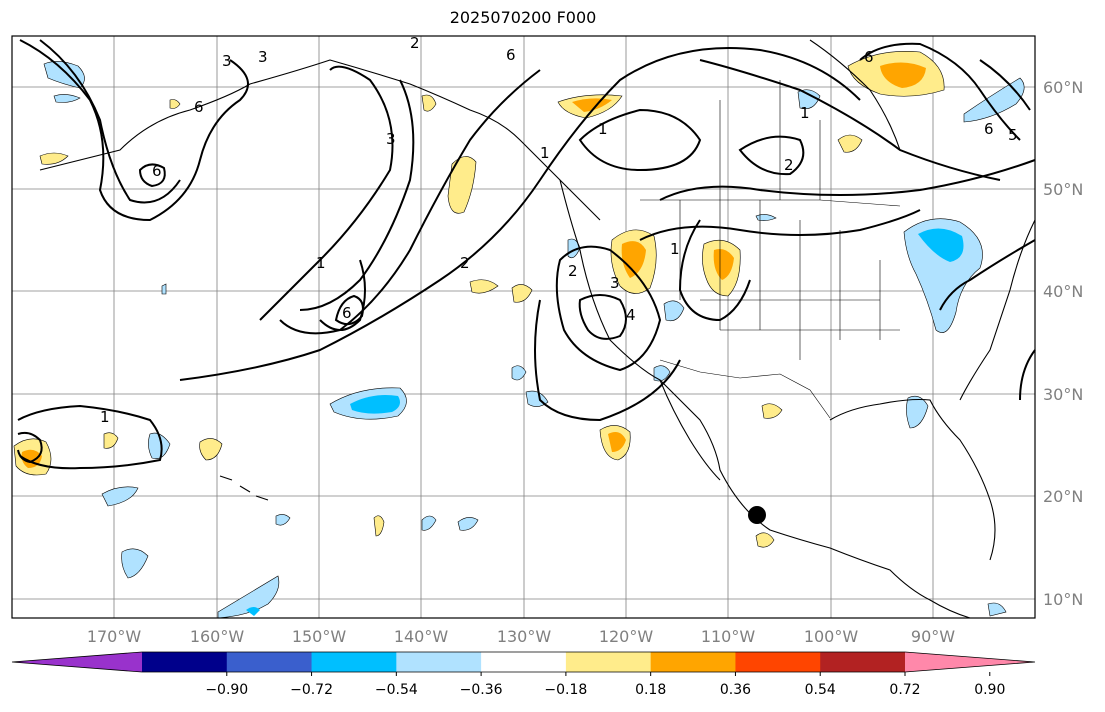  I want to click on colorbar-tick-label: 0.54, so click(820, 690).